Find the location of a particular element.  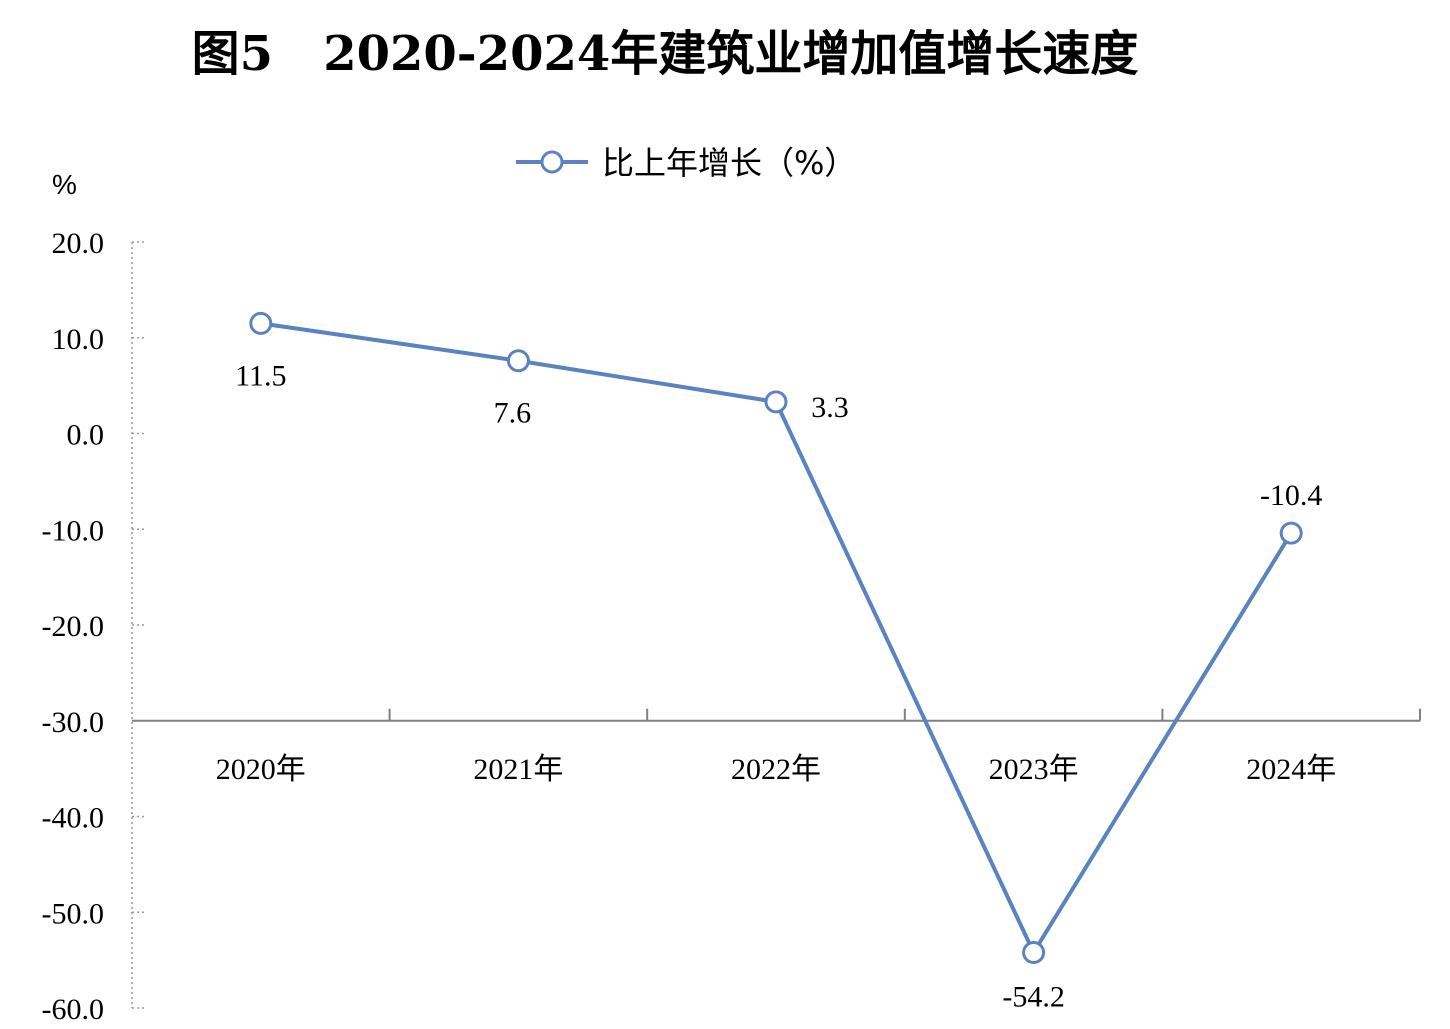

x-tick-label: 2021年 is located at coordinates (518, 769).